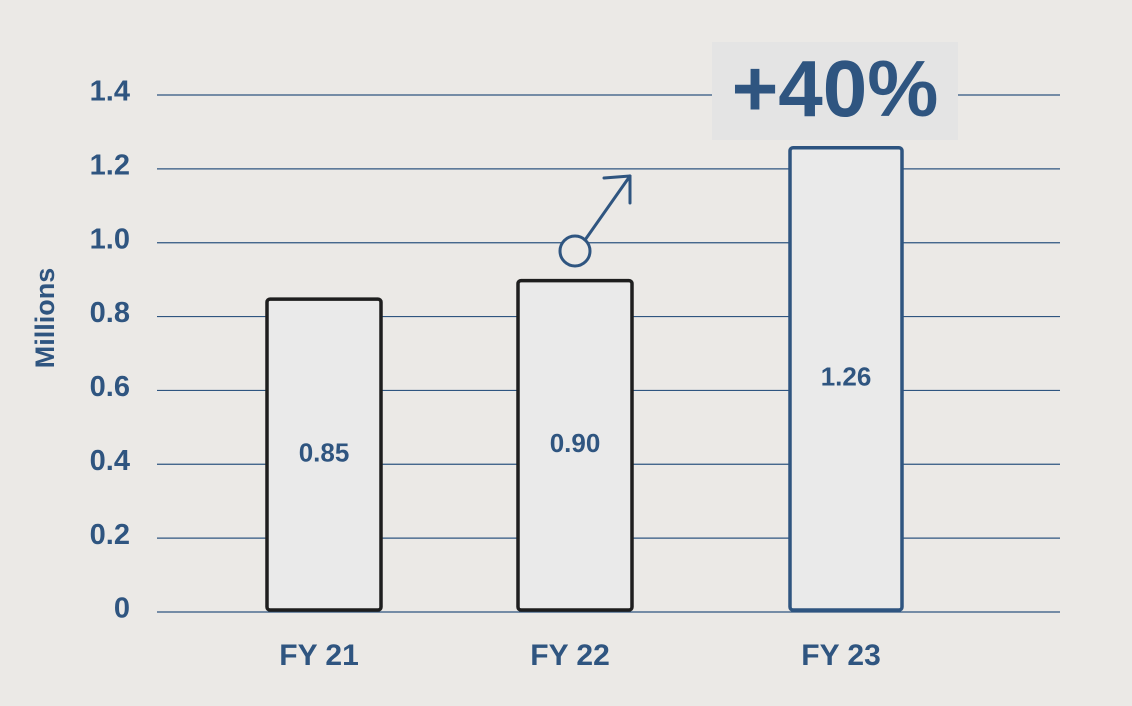 This screenshot has height=706, width=1132. I want to click on y-axis-title: Millions, so click(45, 318).